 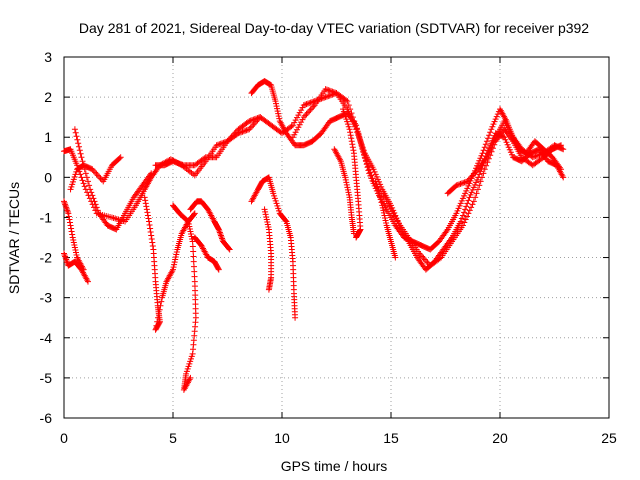 What do you see at coordinates (14, 238) in the screenshot?
I see `y-axis-title: SDTVAR / TECUs` at bounding box center [14, 238].